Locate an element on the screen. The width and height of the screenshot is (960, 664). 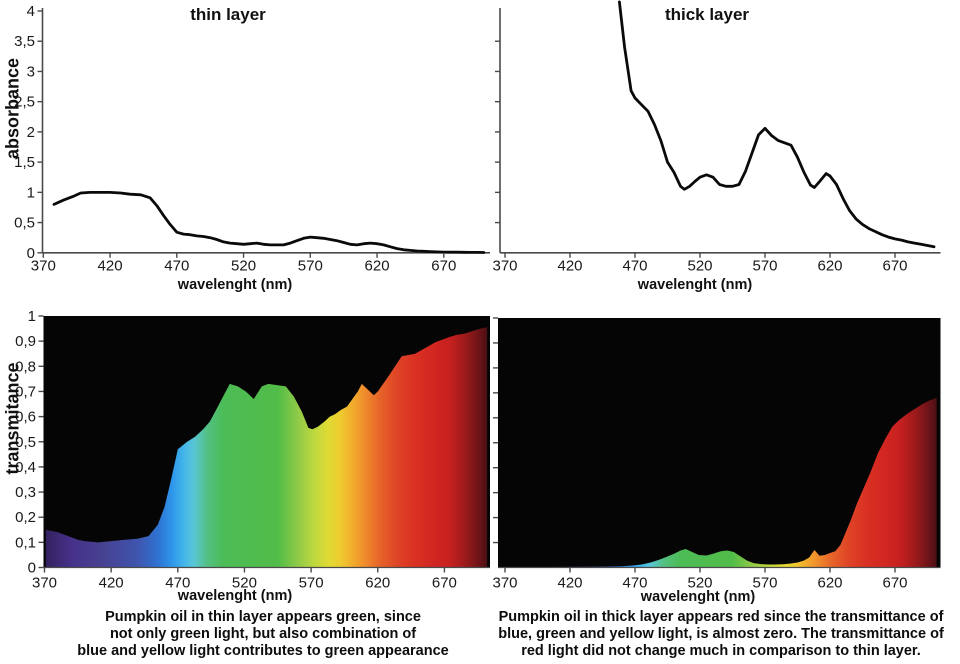
thick-layer-title: thick layer is located at coordinates (707, 14).